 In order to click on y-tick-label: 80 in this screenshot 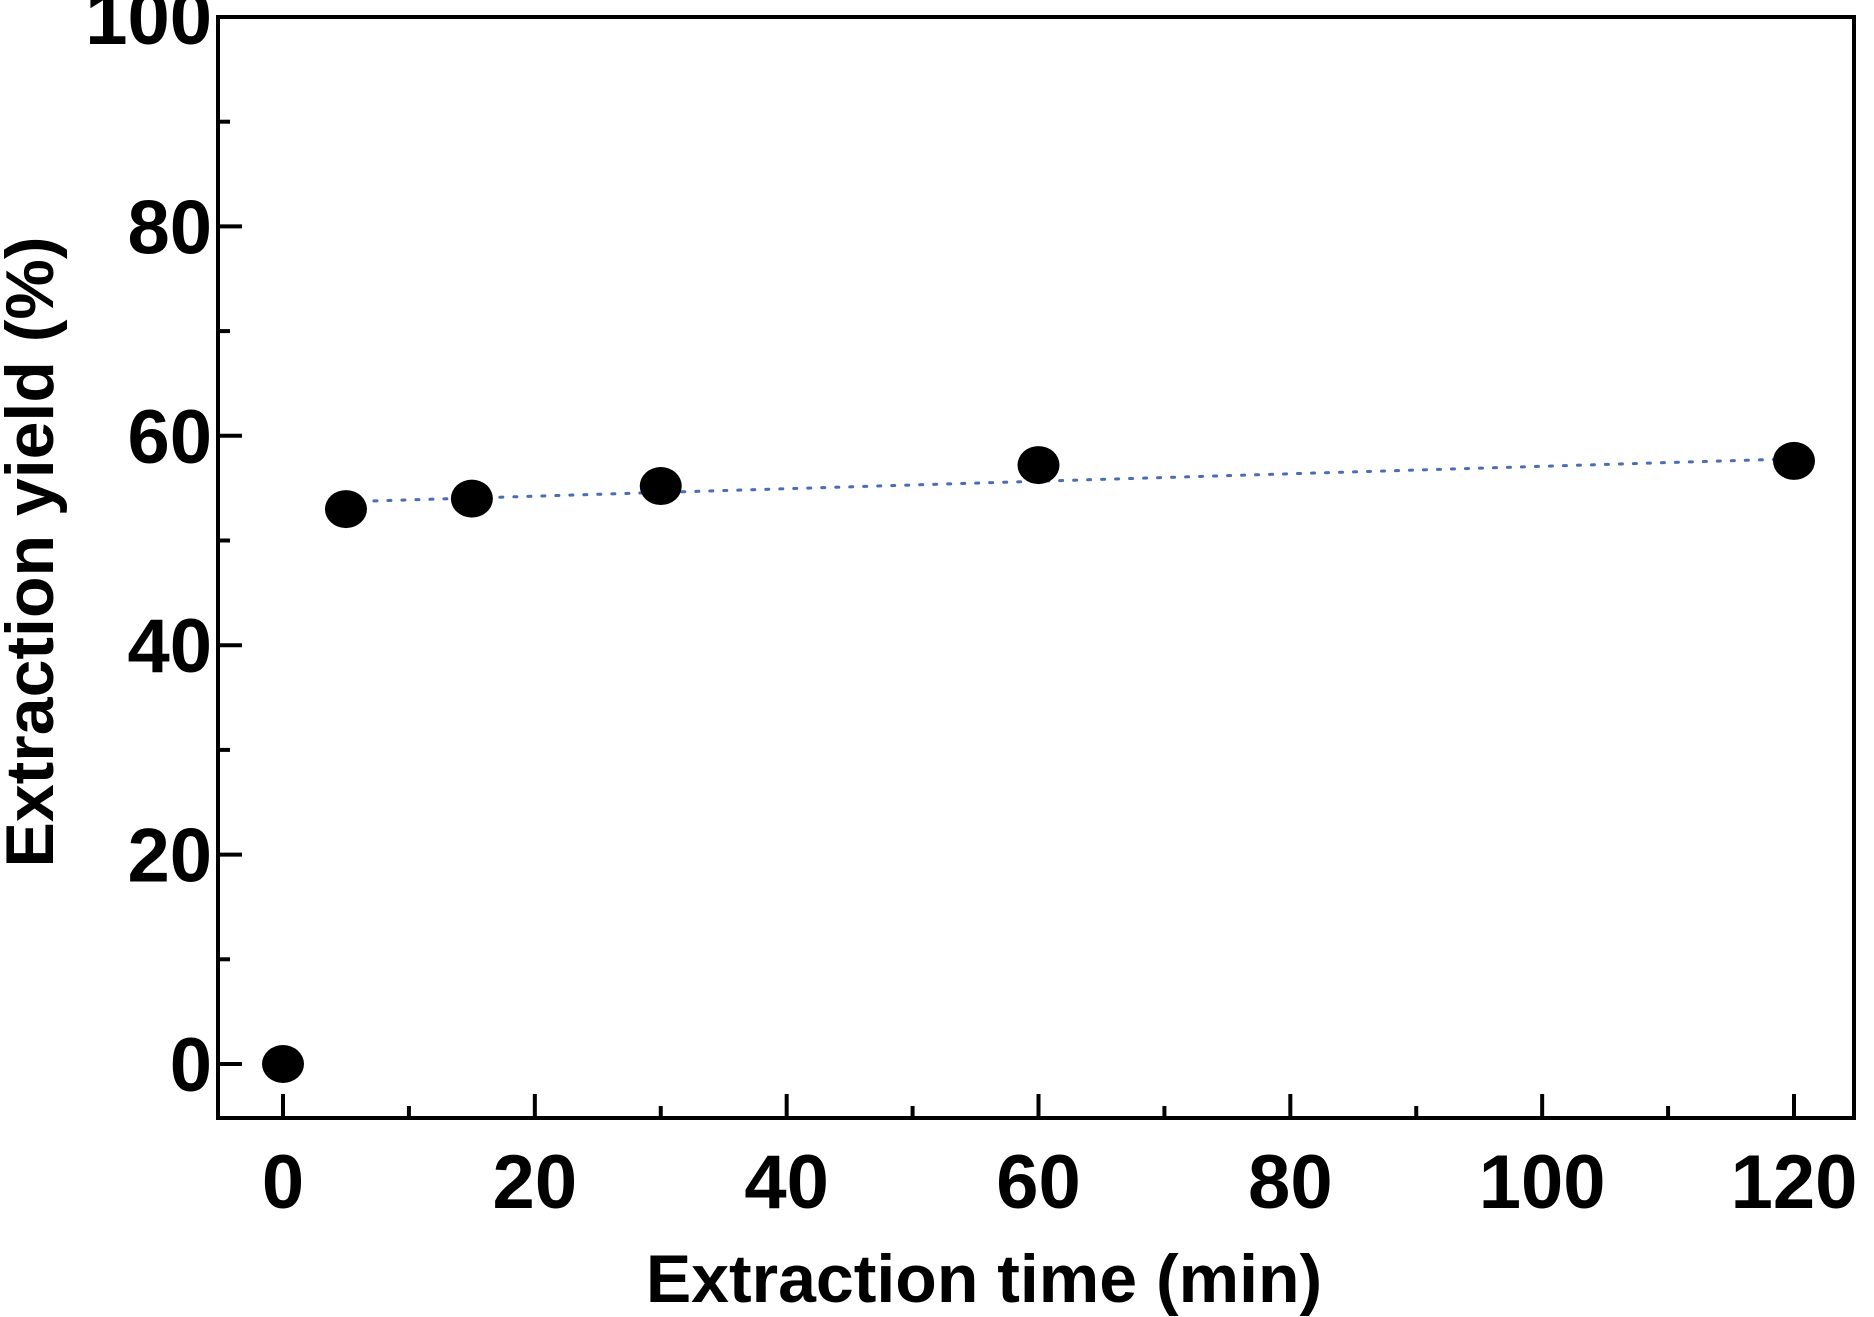, I will do `click(169, 227)`.